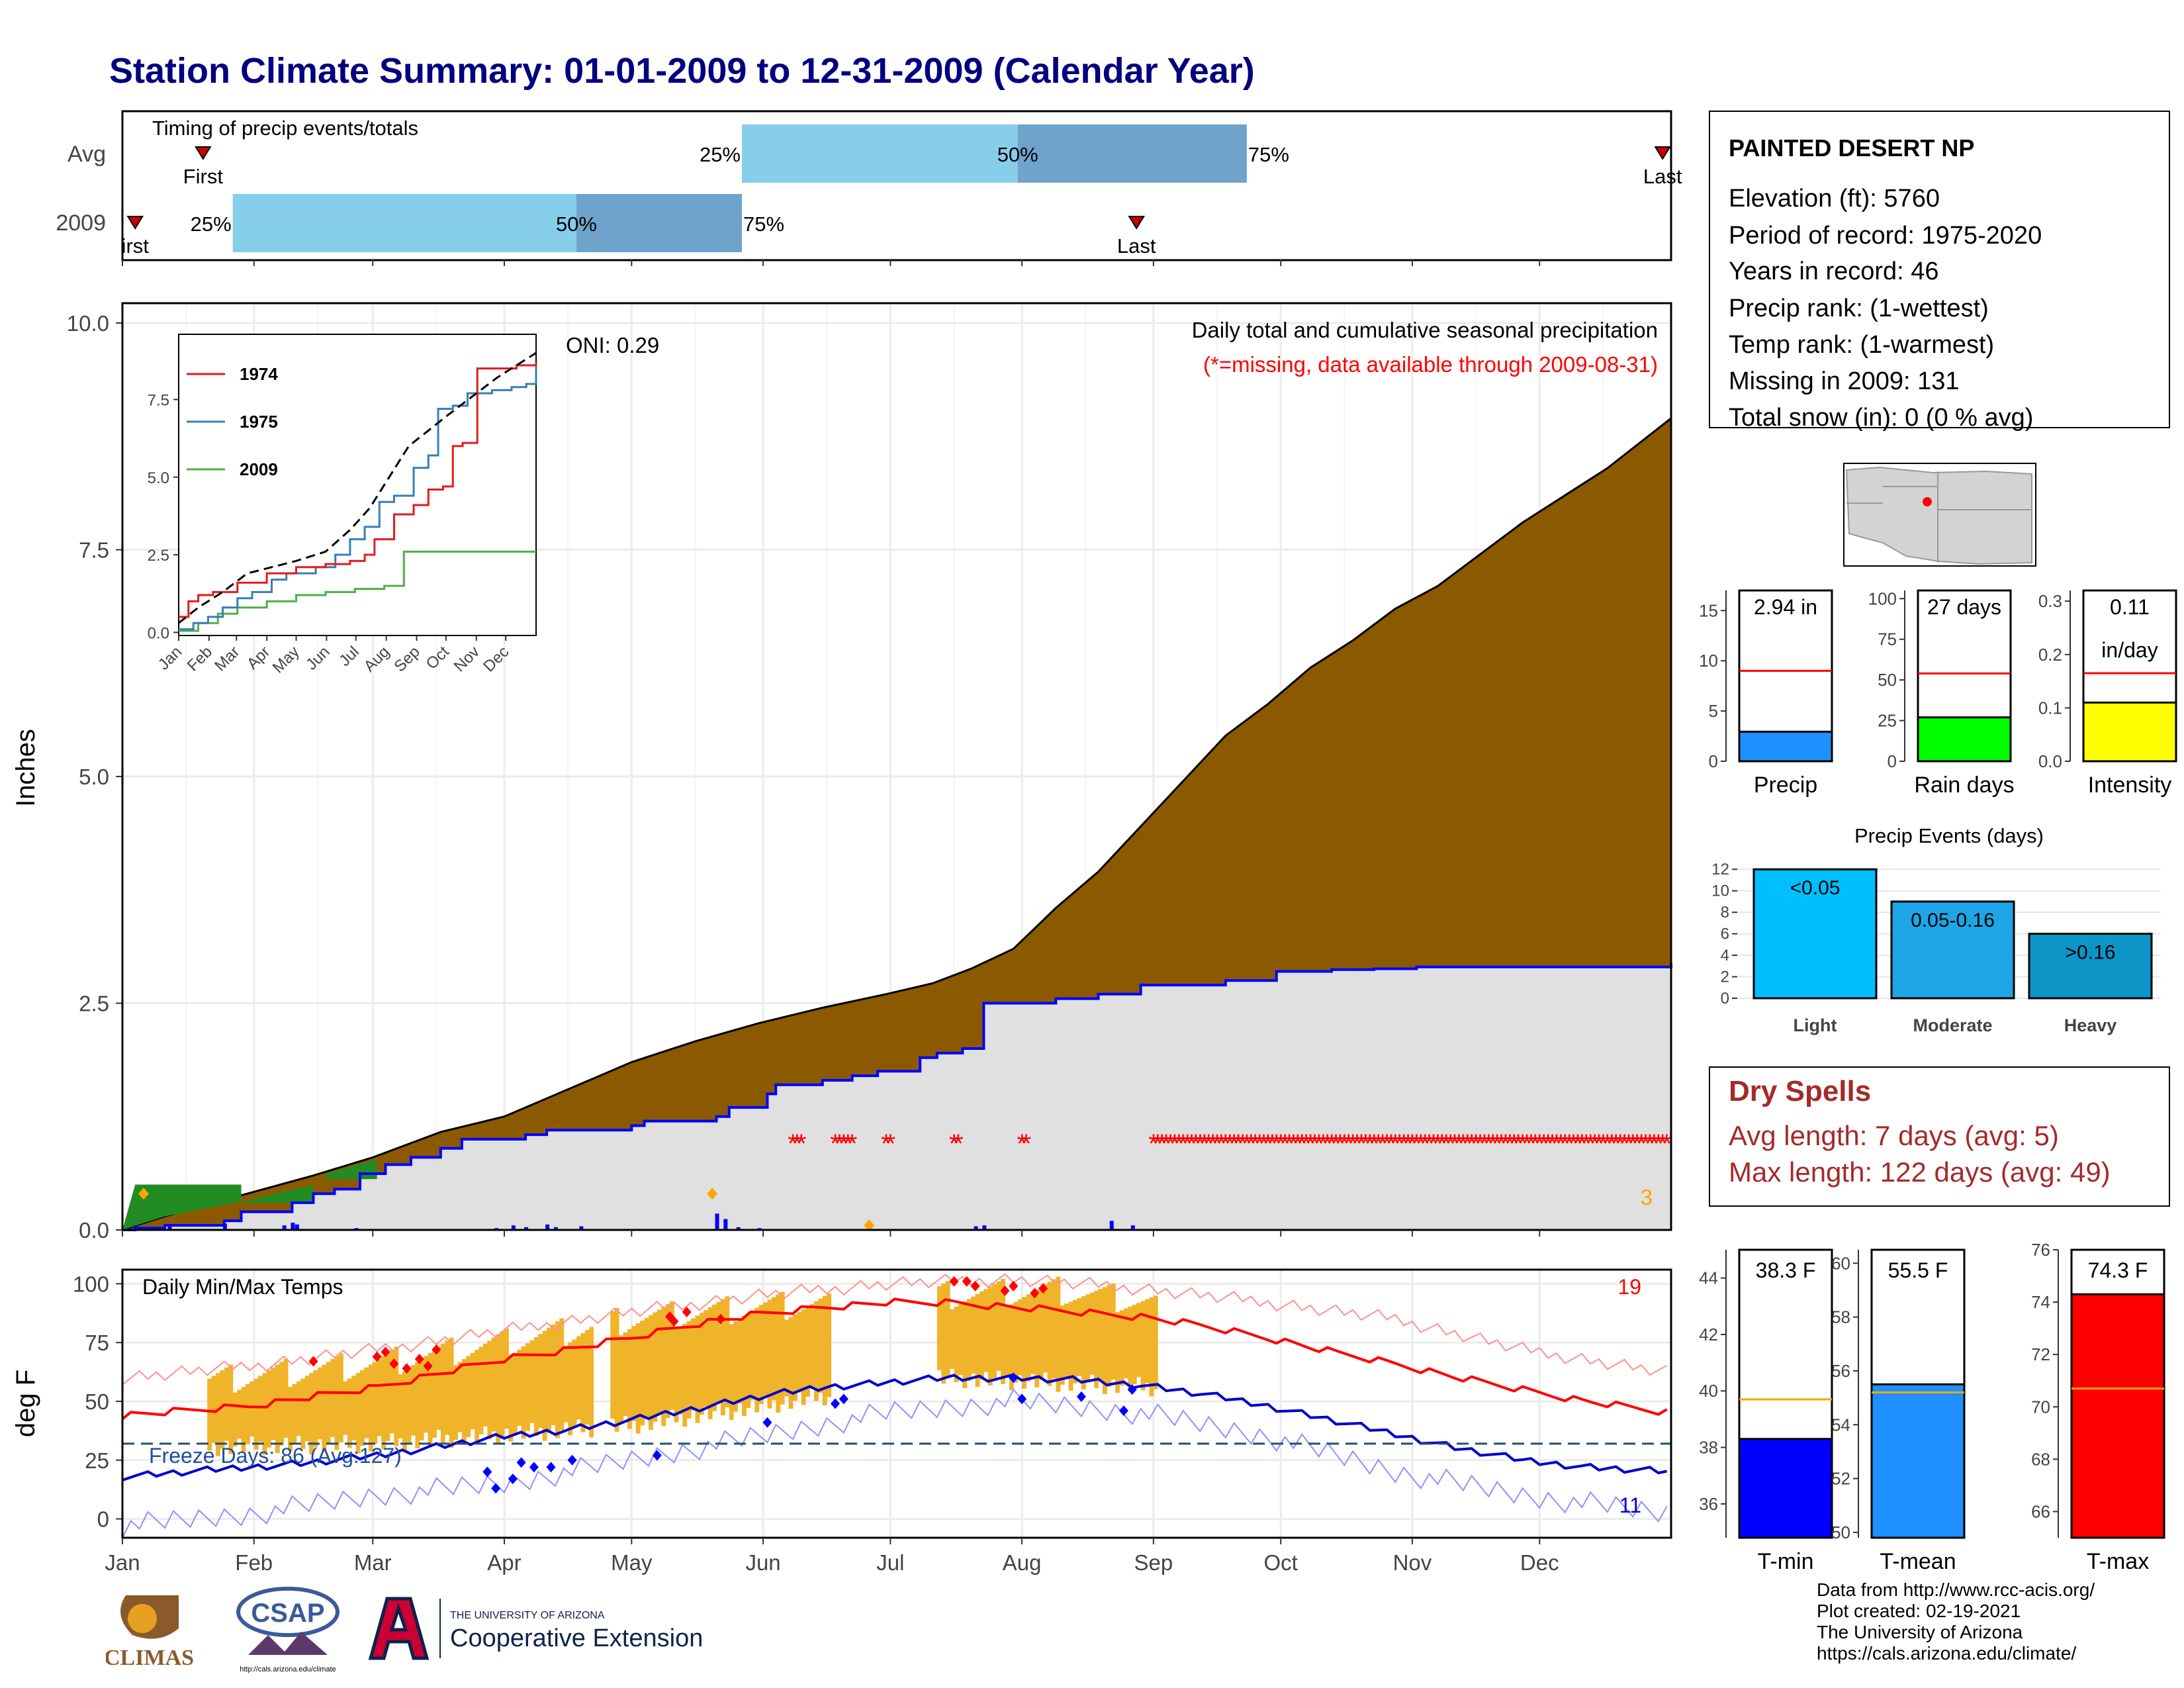  Describe the element at coordinates (1888, 680) in the screenshot. I see `summary-ytick-label: 50` at that location.